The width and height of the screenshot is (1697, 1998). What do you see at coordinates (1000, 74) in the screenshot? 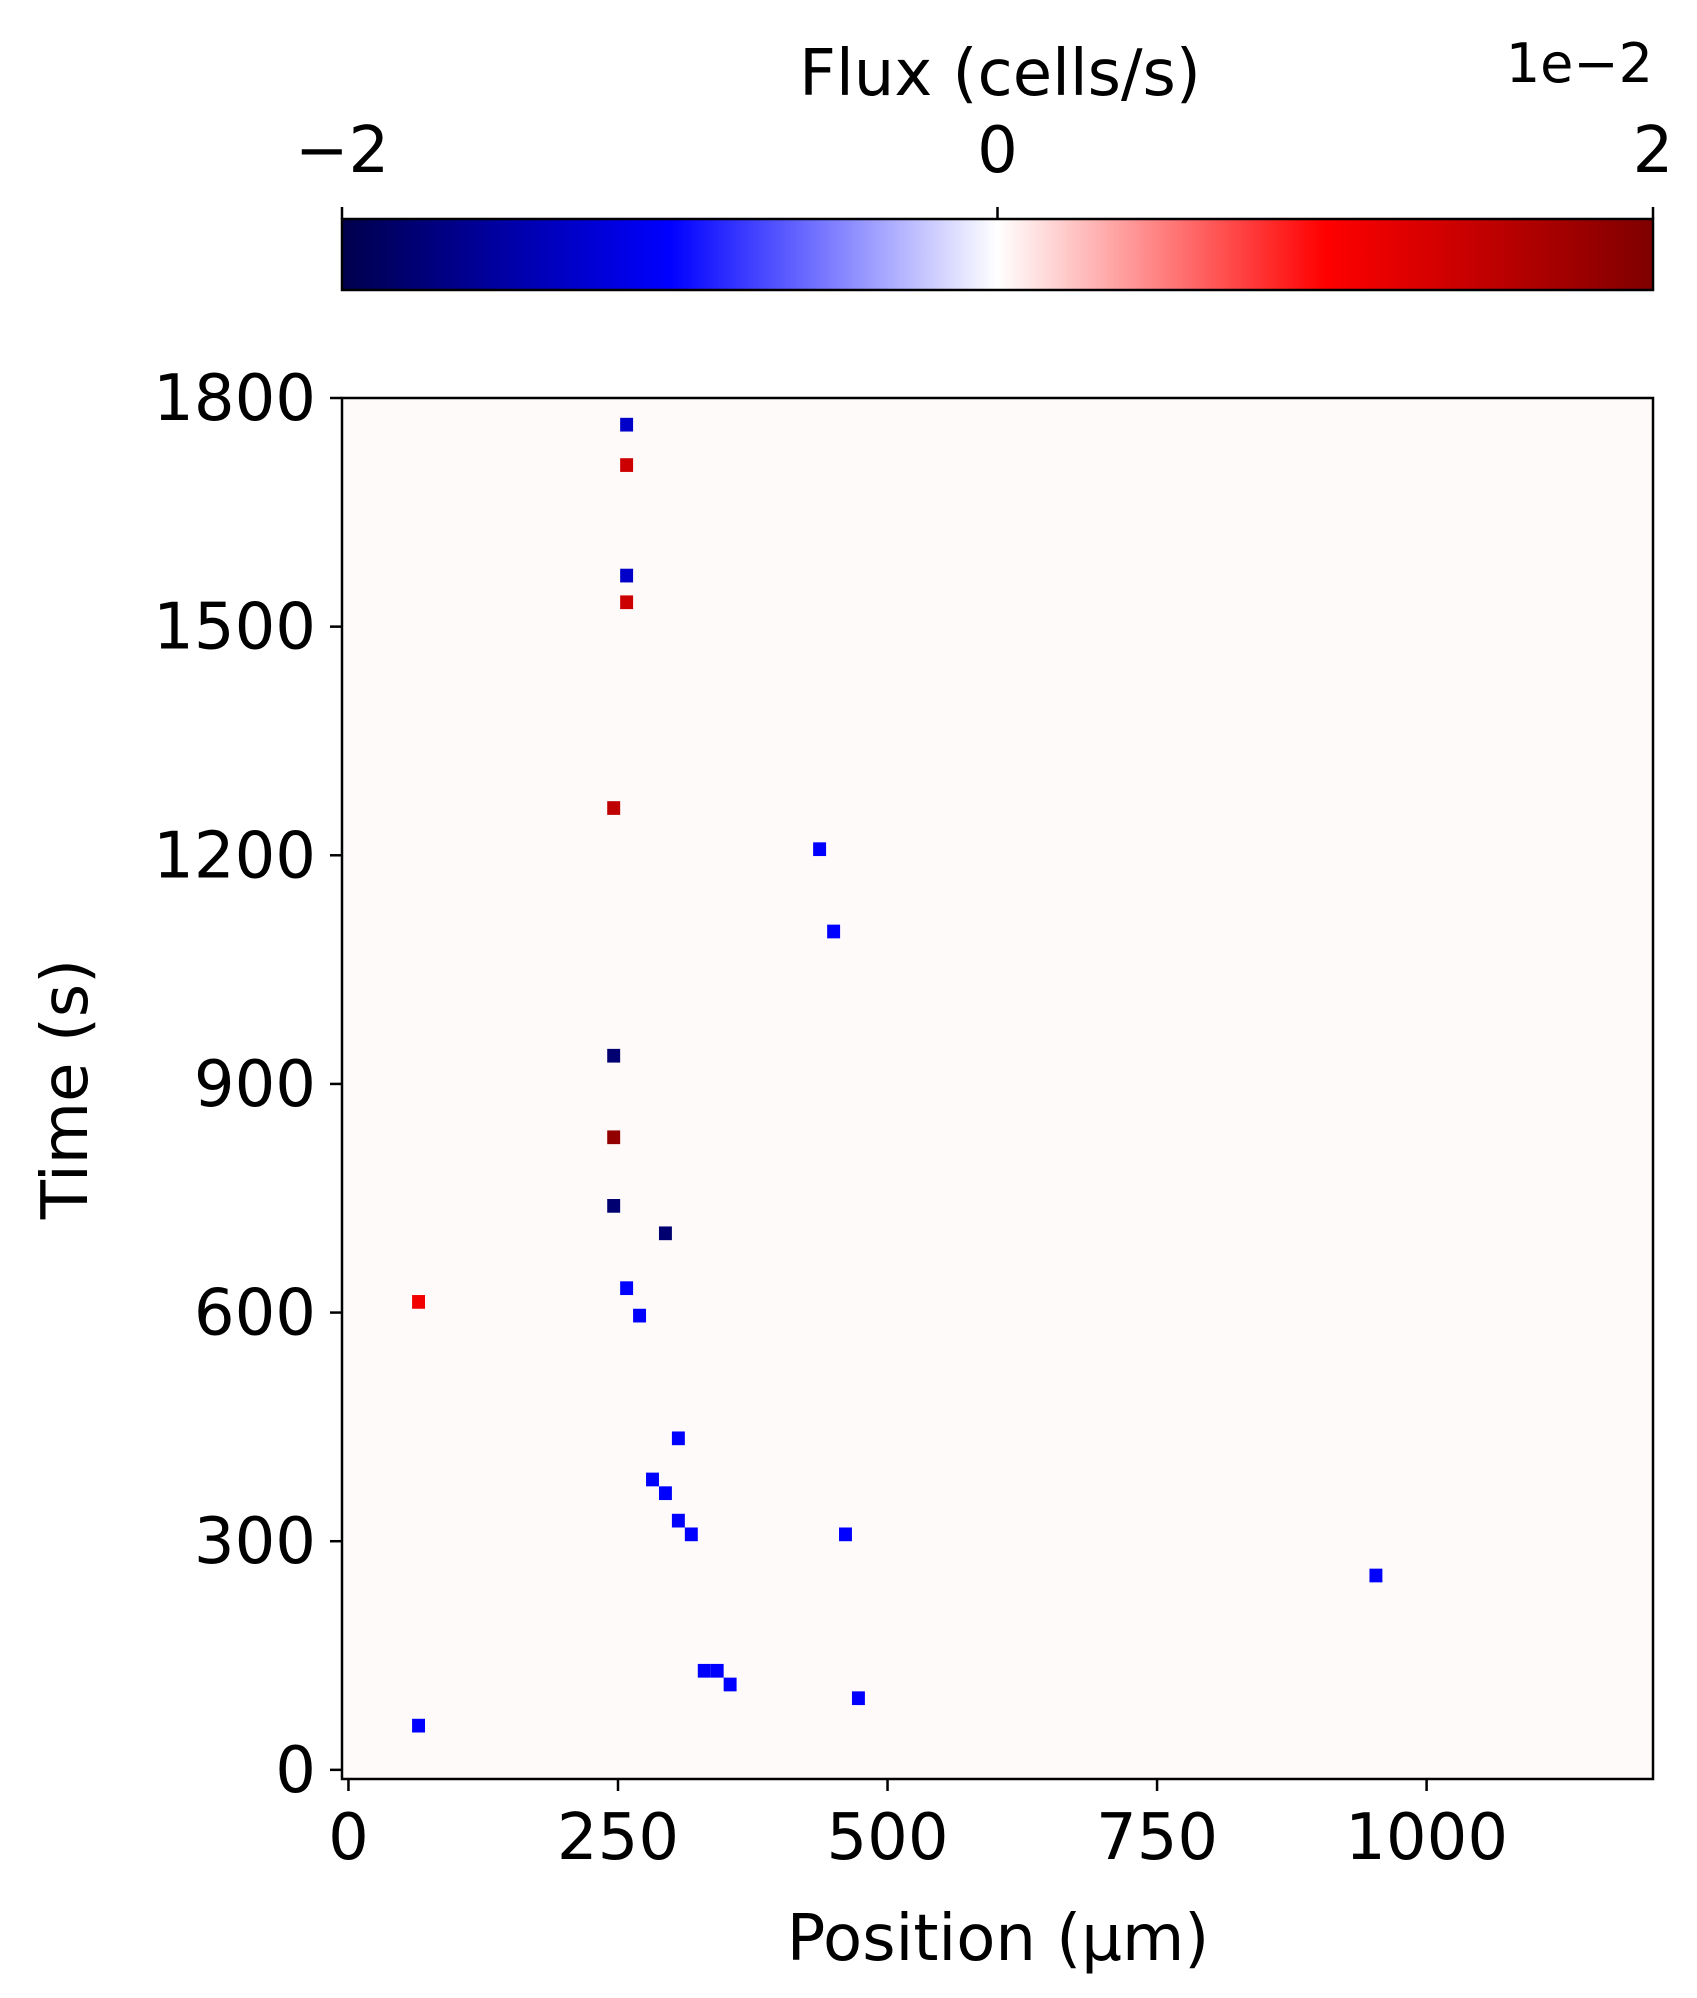
I see `colorbar-title: Flux (cells/s)` at bounding box center [1000, 74].